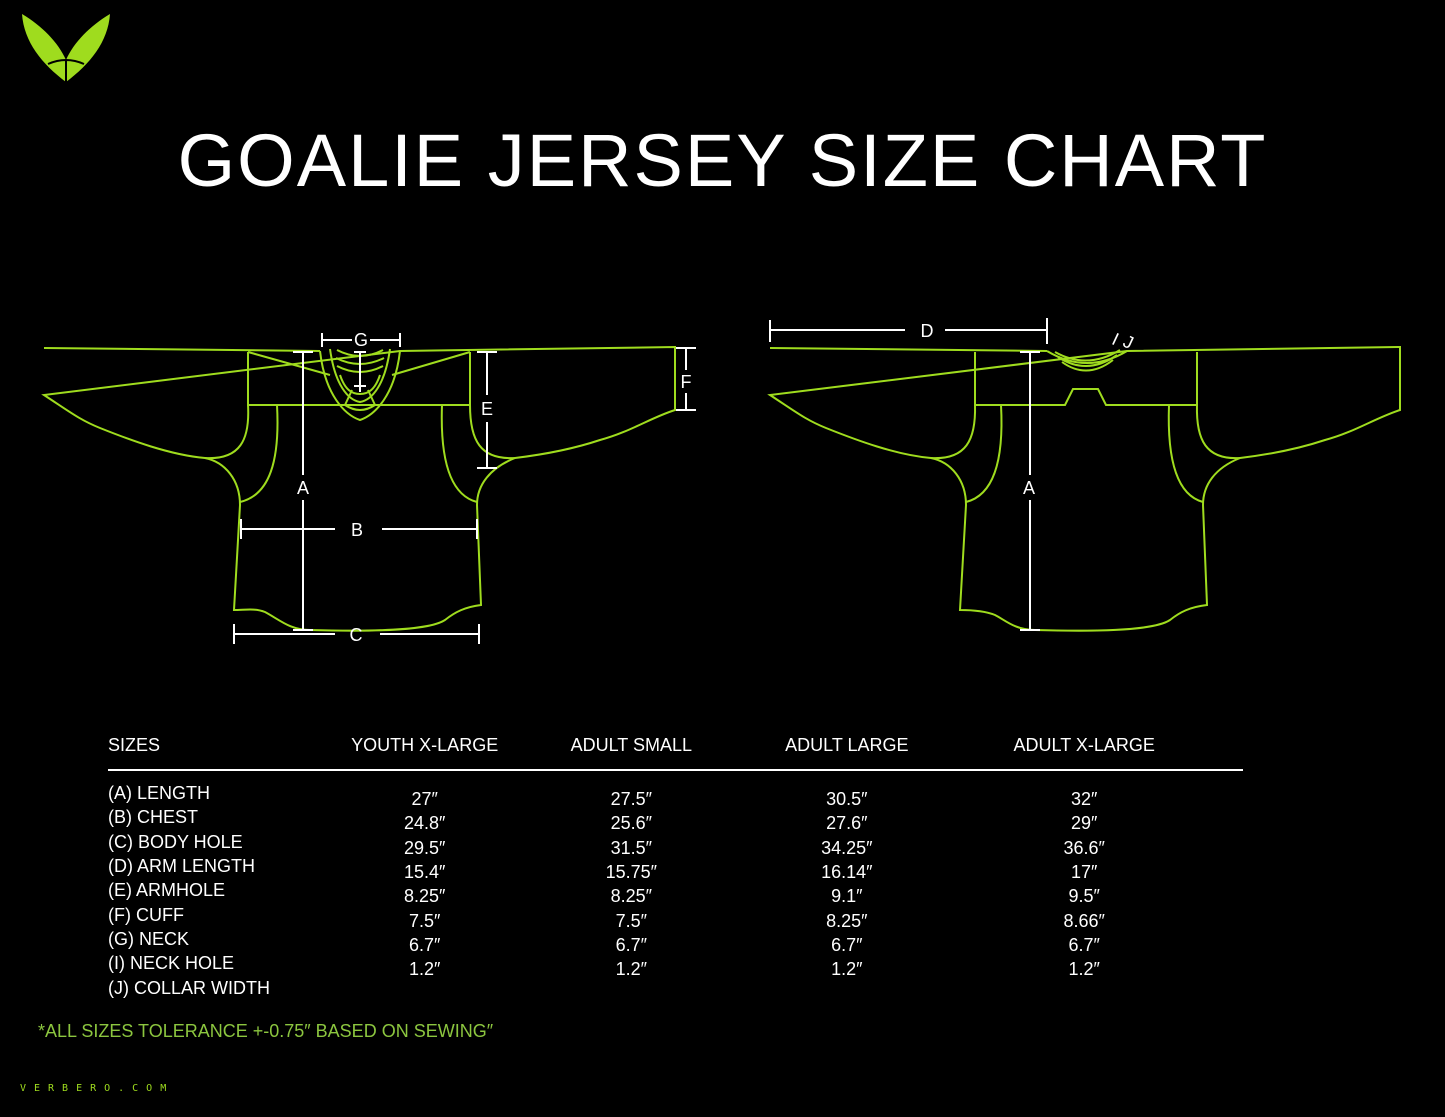 The height and width of the screenshot is (1117, 1445). I want to click on table-row: (D) ARM LENGTH 15.4″ 15.75″ 16.14″ 17″, so click(675, 868).